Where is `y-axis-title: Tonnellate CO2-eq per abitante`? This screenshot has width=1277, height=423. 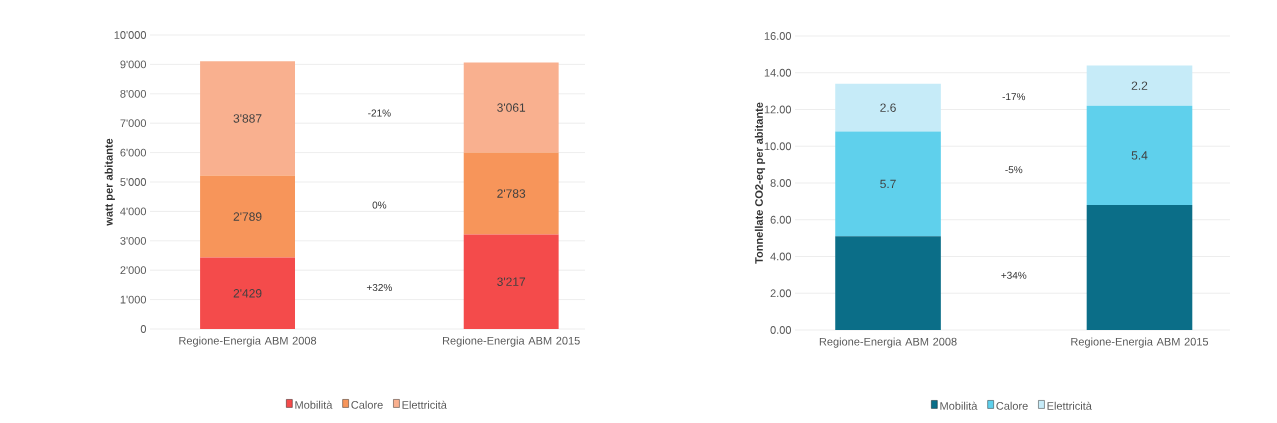
y-axis-title: Tonnellate CO2-eq per abitante is located at coordinates (760, 183).